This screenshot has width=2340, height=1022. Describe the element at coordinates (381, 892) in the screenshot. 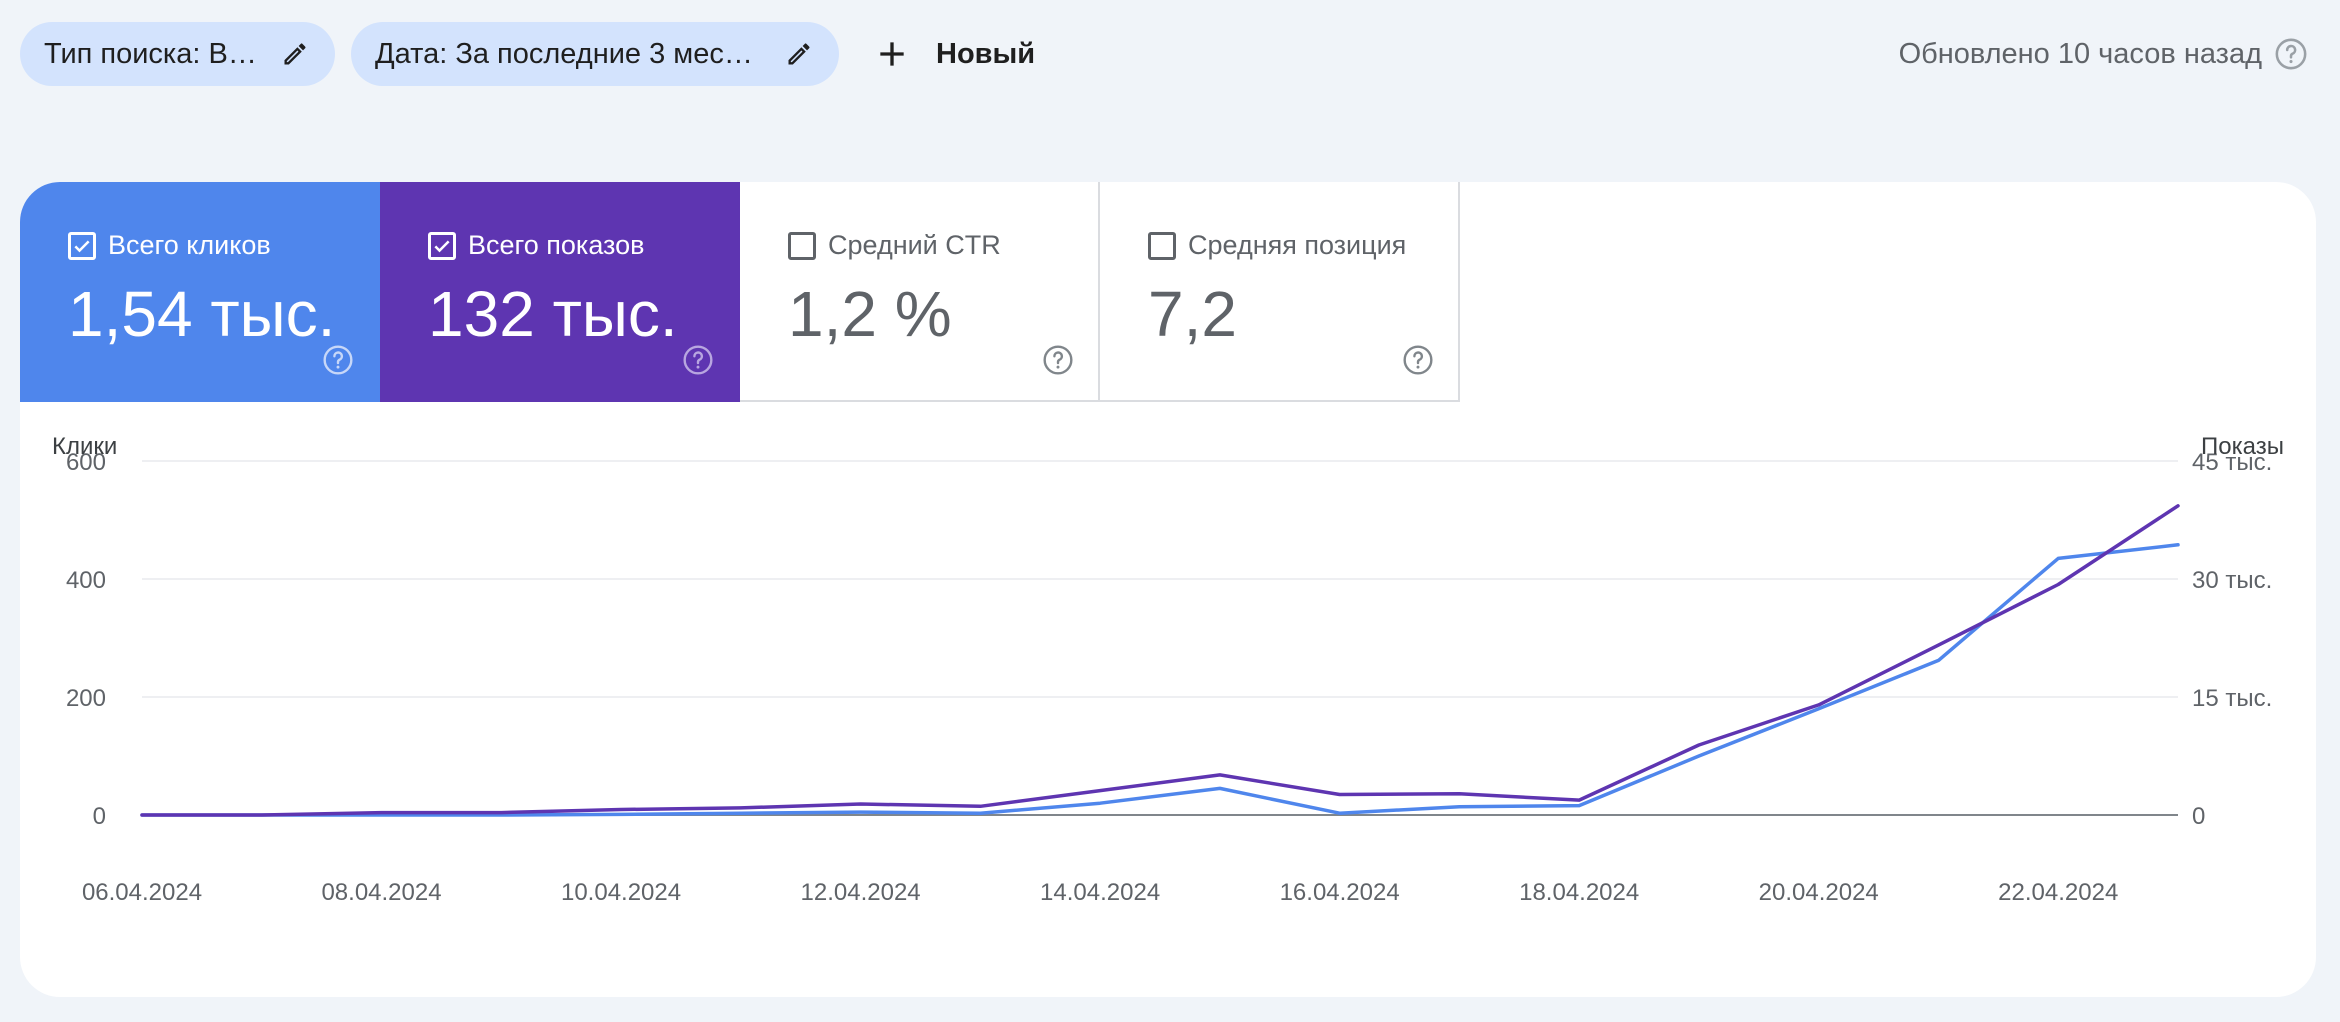

I see `x-tick-label: 08.04.2024` at that location.